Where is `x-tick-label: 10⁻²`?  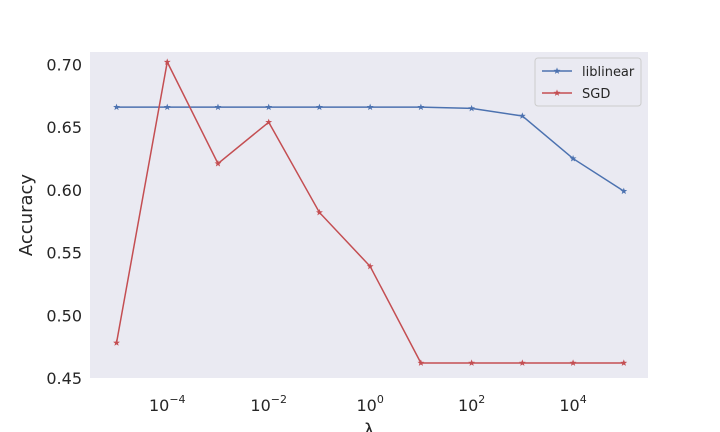 x-tick-label: 10⁻² is located at coordinates (268, 404).